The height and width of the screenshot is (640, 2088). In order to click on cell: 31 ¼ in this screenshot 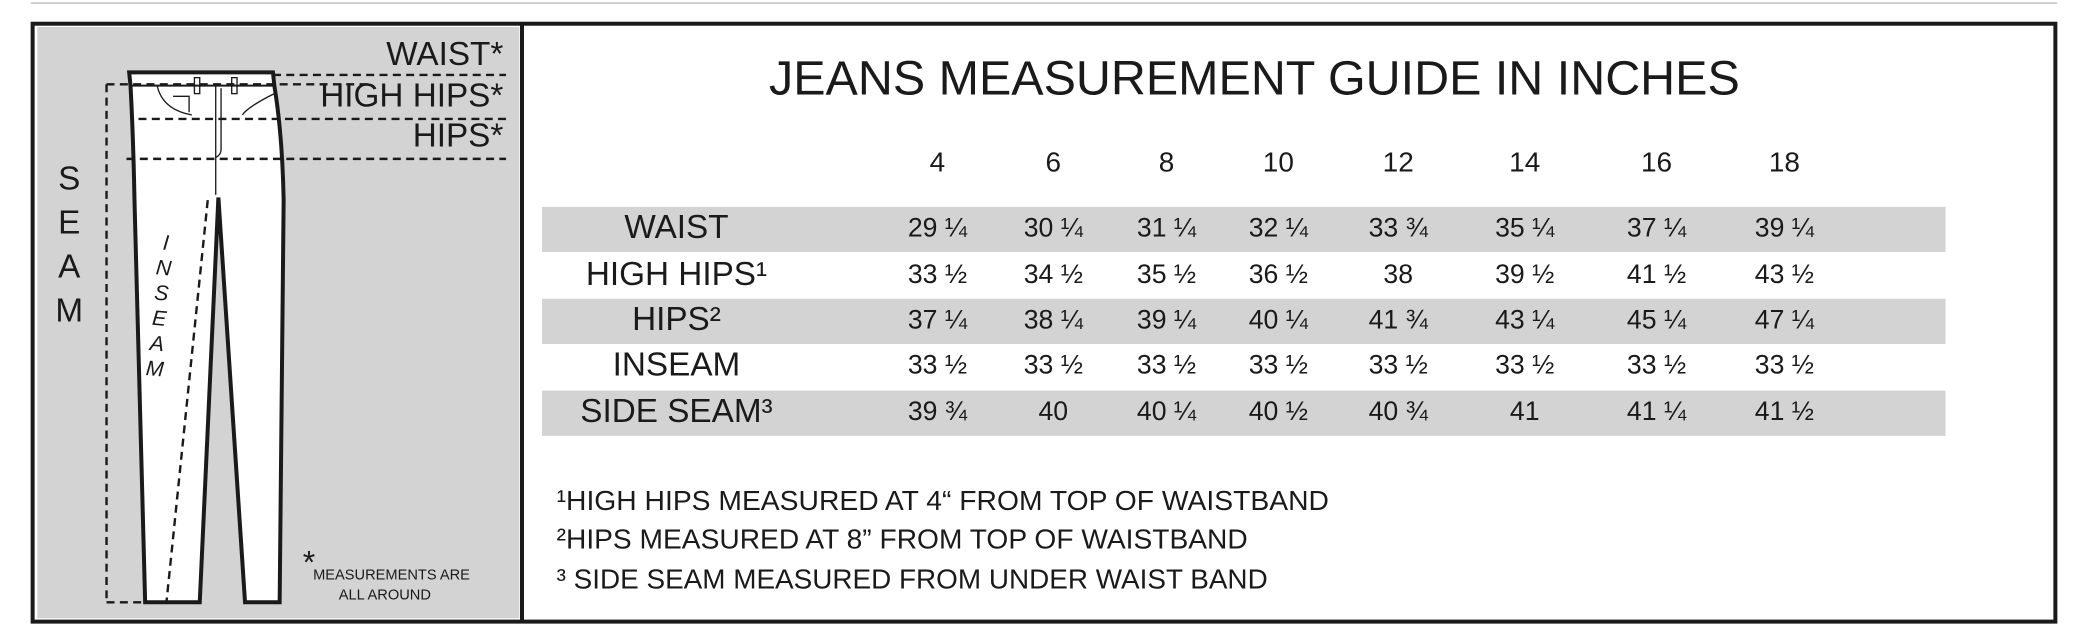, I will do `click(1167, 227)`.